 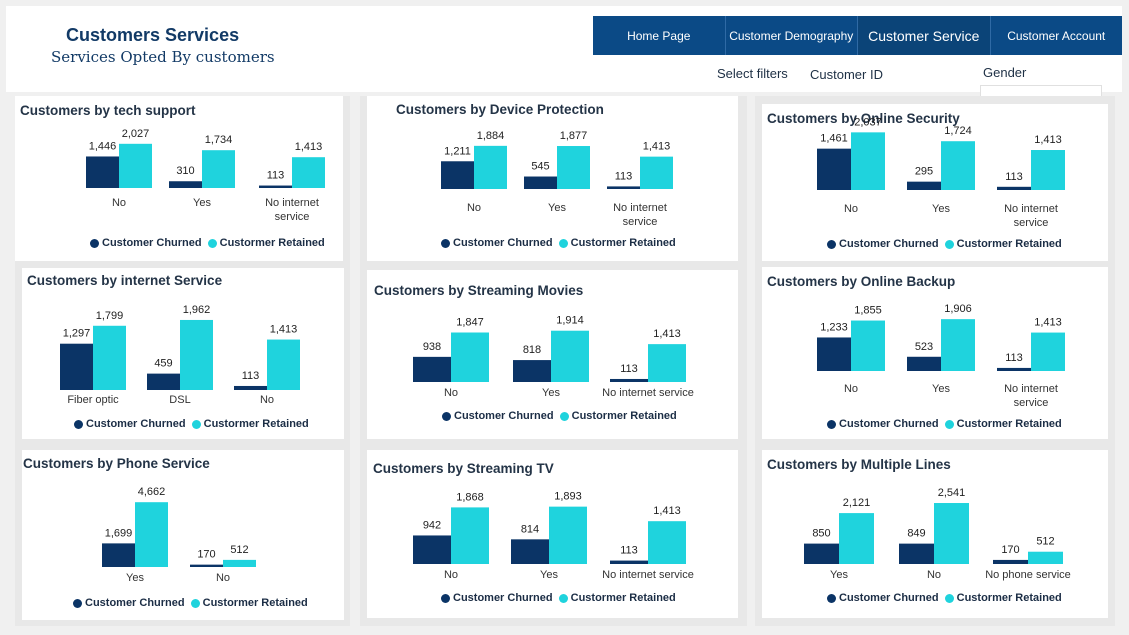 What do you see at coordinates (163, 381) in the screenshot?
I see `bar-churned-dsl` at bounding box center [163, 381].